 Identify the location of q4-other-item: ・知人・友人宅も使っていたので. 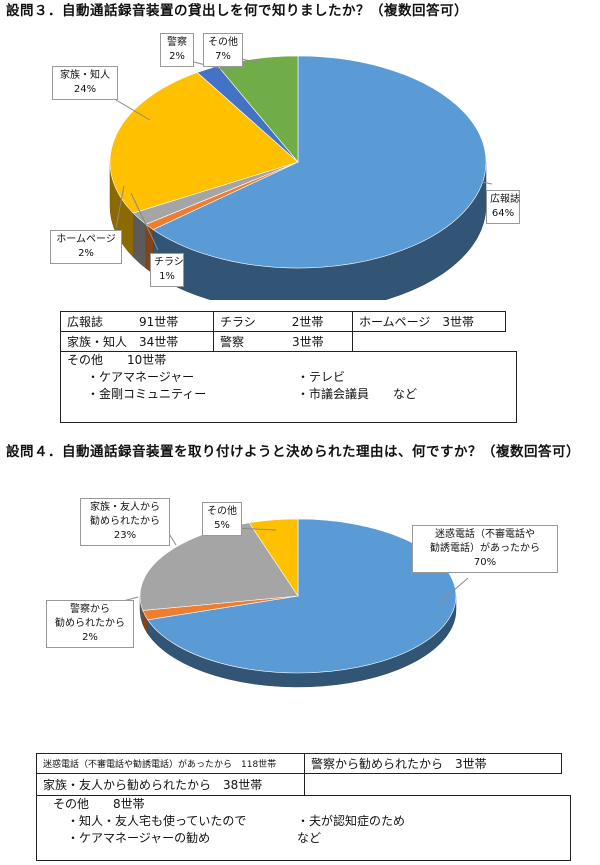
(157, 821).